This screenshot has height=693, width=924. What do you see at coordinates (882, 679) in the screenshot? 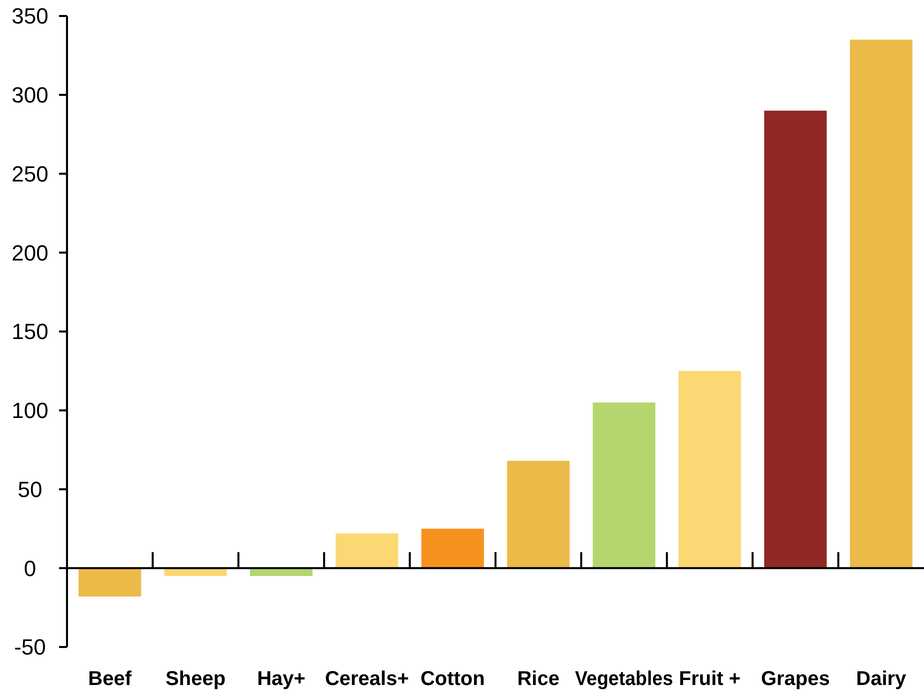
I see `x-tick-label: Dairy` at bounding box center [882, 679].